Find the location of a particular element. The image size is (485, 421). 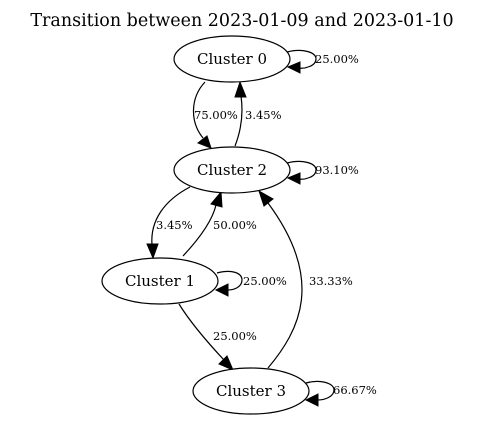

node-cluster-0: Cluster 0 is located at coordinates (232, 59).